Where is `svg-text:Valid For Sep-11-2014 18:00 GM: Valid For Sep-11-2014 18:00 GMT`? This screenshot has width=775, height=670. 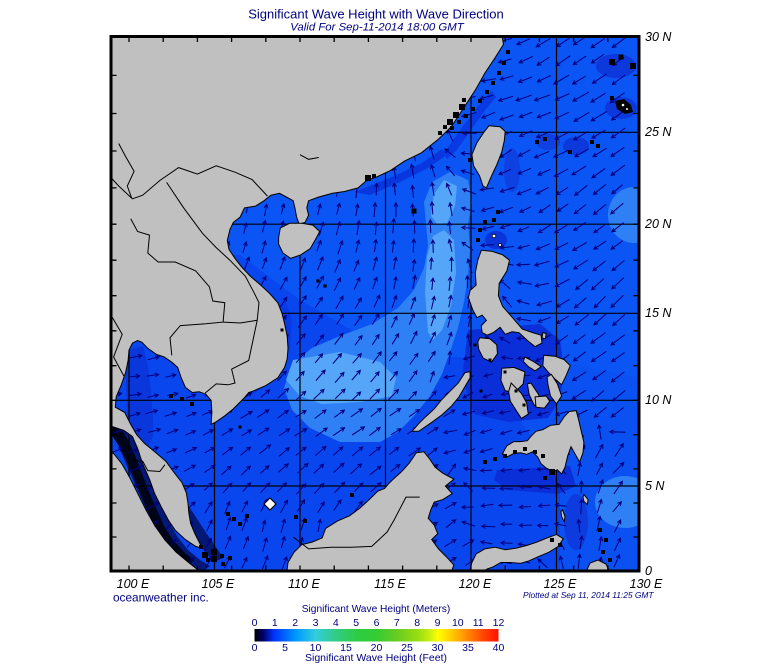
svg-text:Valid For Sep-11-2014 18:00 GM: Valid For Sep-11-2014 18:00 GMT is located at coordinates (377, 28).